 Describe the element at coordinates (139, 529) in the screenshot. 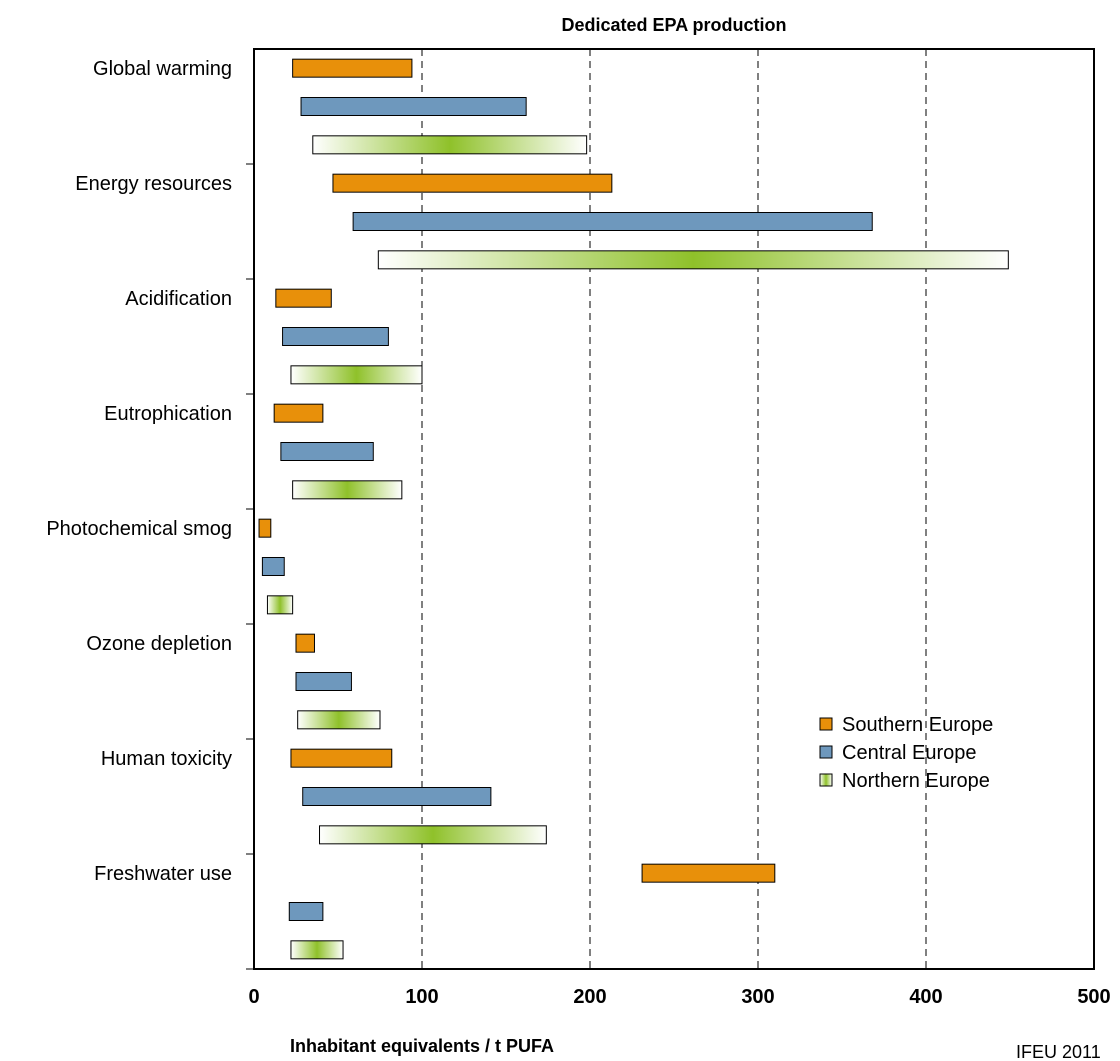

I see `category-label: Photochemical smog` at that location.